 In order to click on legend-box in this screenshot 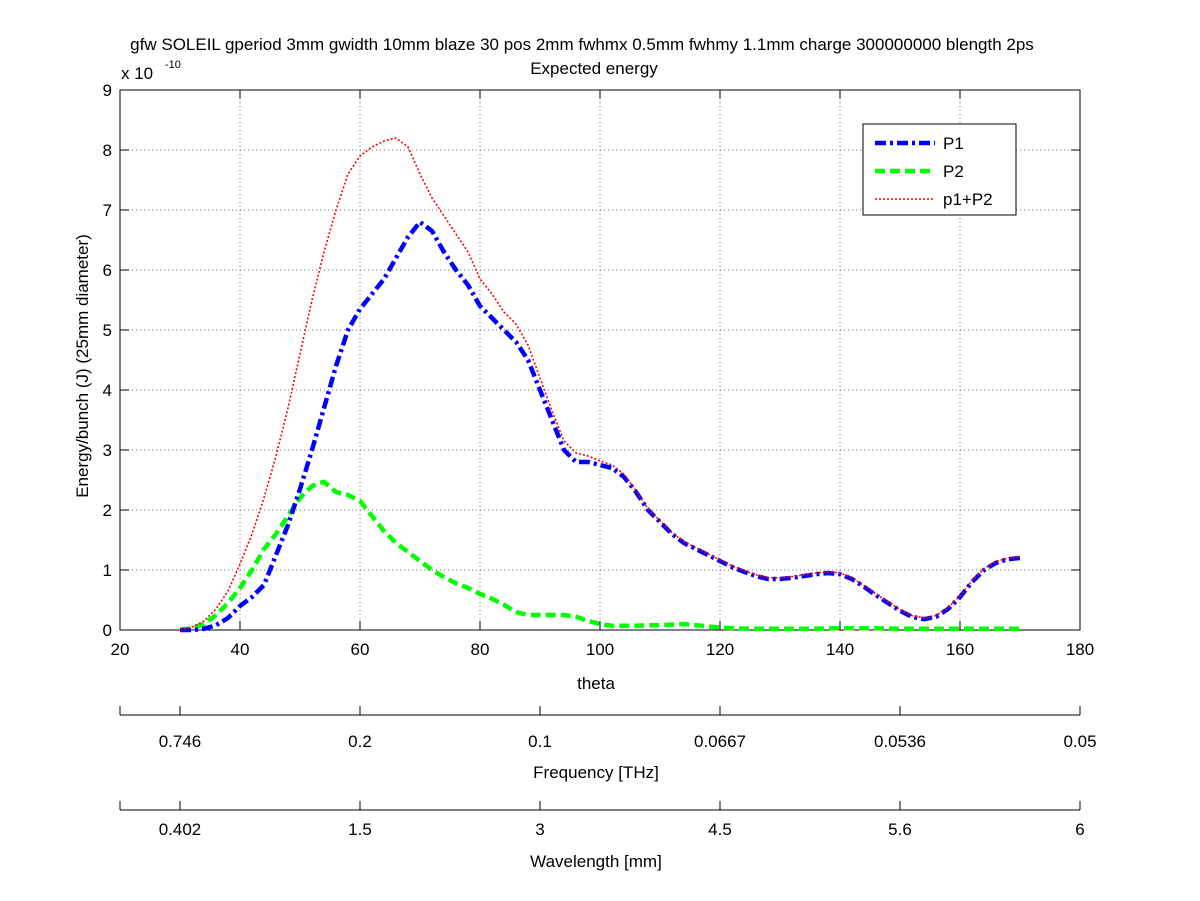, I will do `click(939, 169)`.